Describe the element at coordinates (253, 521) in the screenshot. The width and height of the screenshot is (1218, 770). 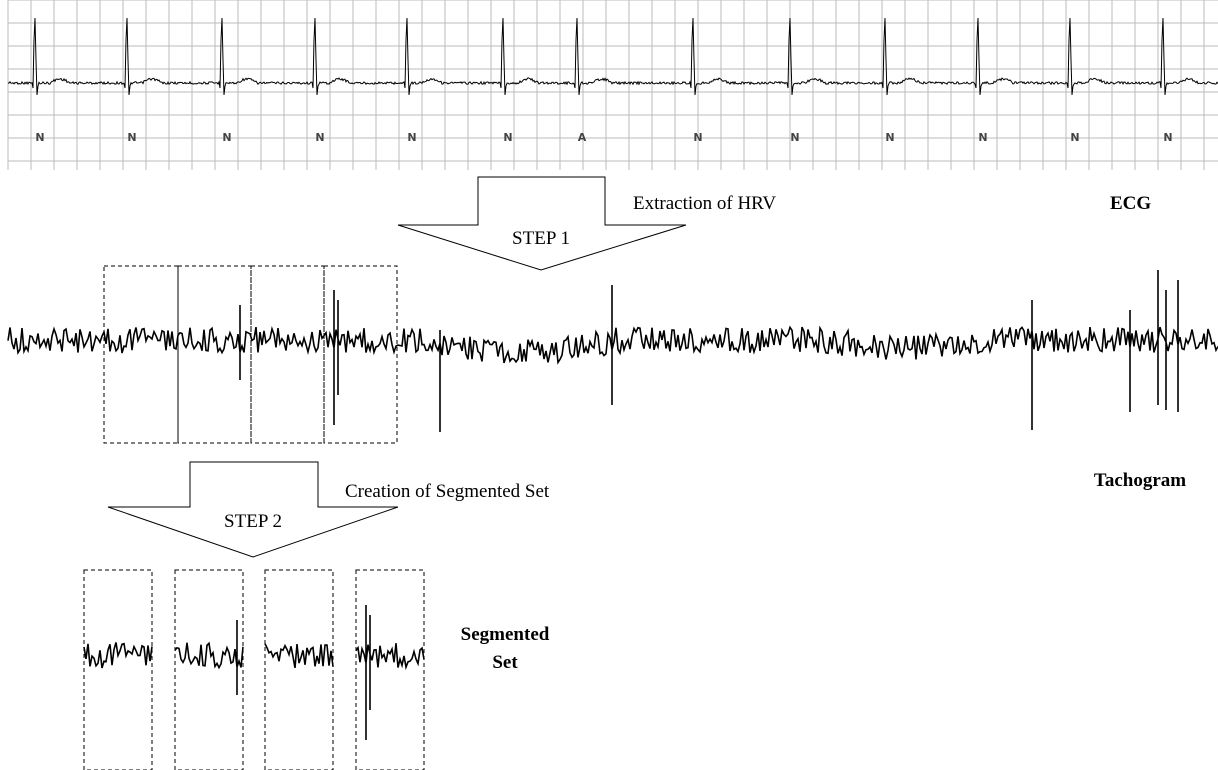
I see `step2-label: STEP 2` at that location.